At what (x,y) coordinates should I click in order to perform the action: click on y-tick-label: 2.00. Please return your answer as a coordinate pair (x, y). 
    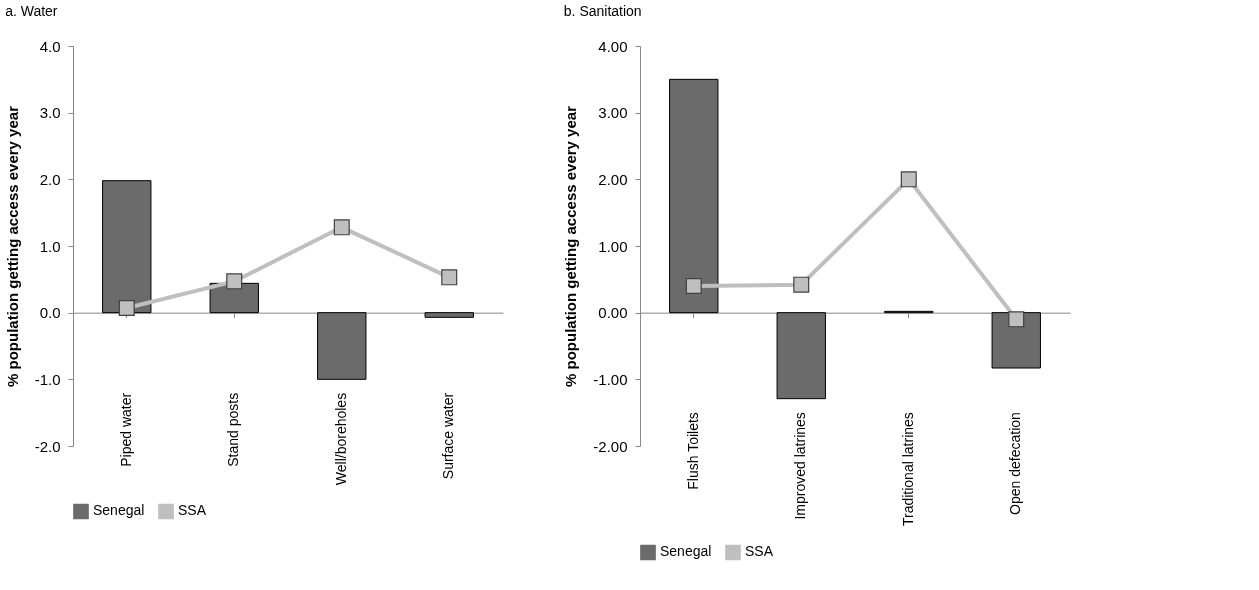
    Looking at the image, I should click on (613, 179).